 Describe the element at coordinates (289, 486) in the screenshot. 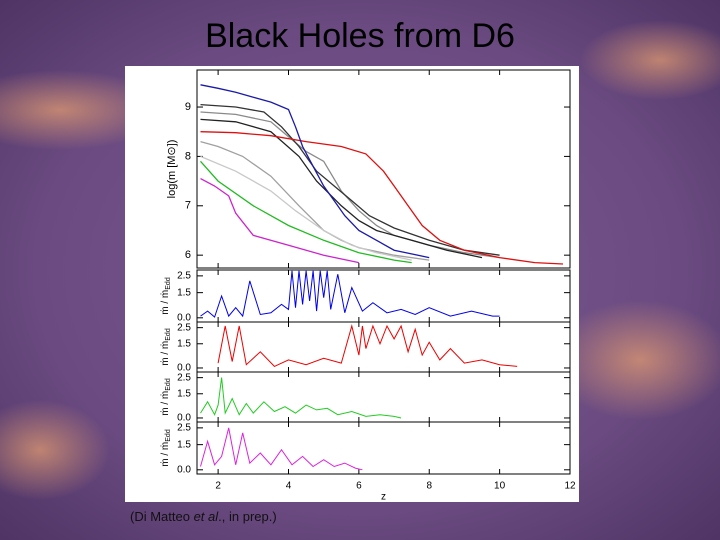

I see `x-tick-label: 4` at that location.